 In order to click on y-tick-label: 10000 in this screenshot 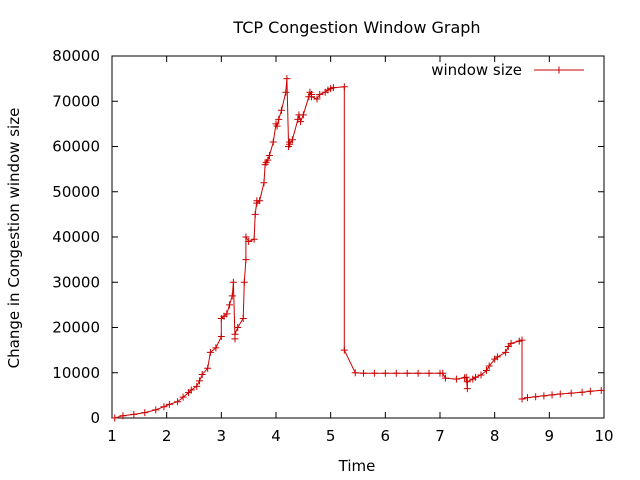, I will do `click(76, 373)`.